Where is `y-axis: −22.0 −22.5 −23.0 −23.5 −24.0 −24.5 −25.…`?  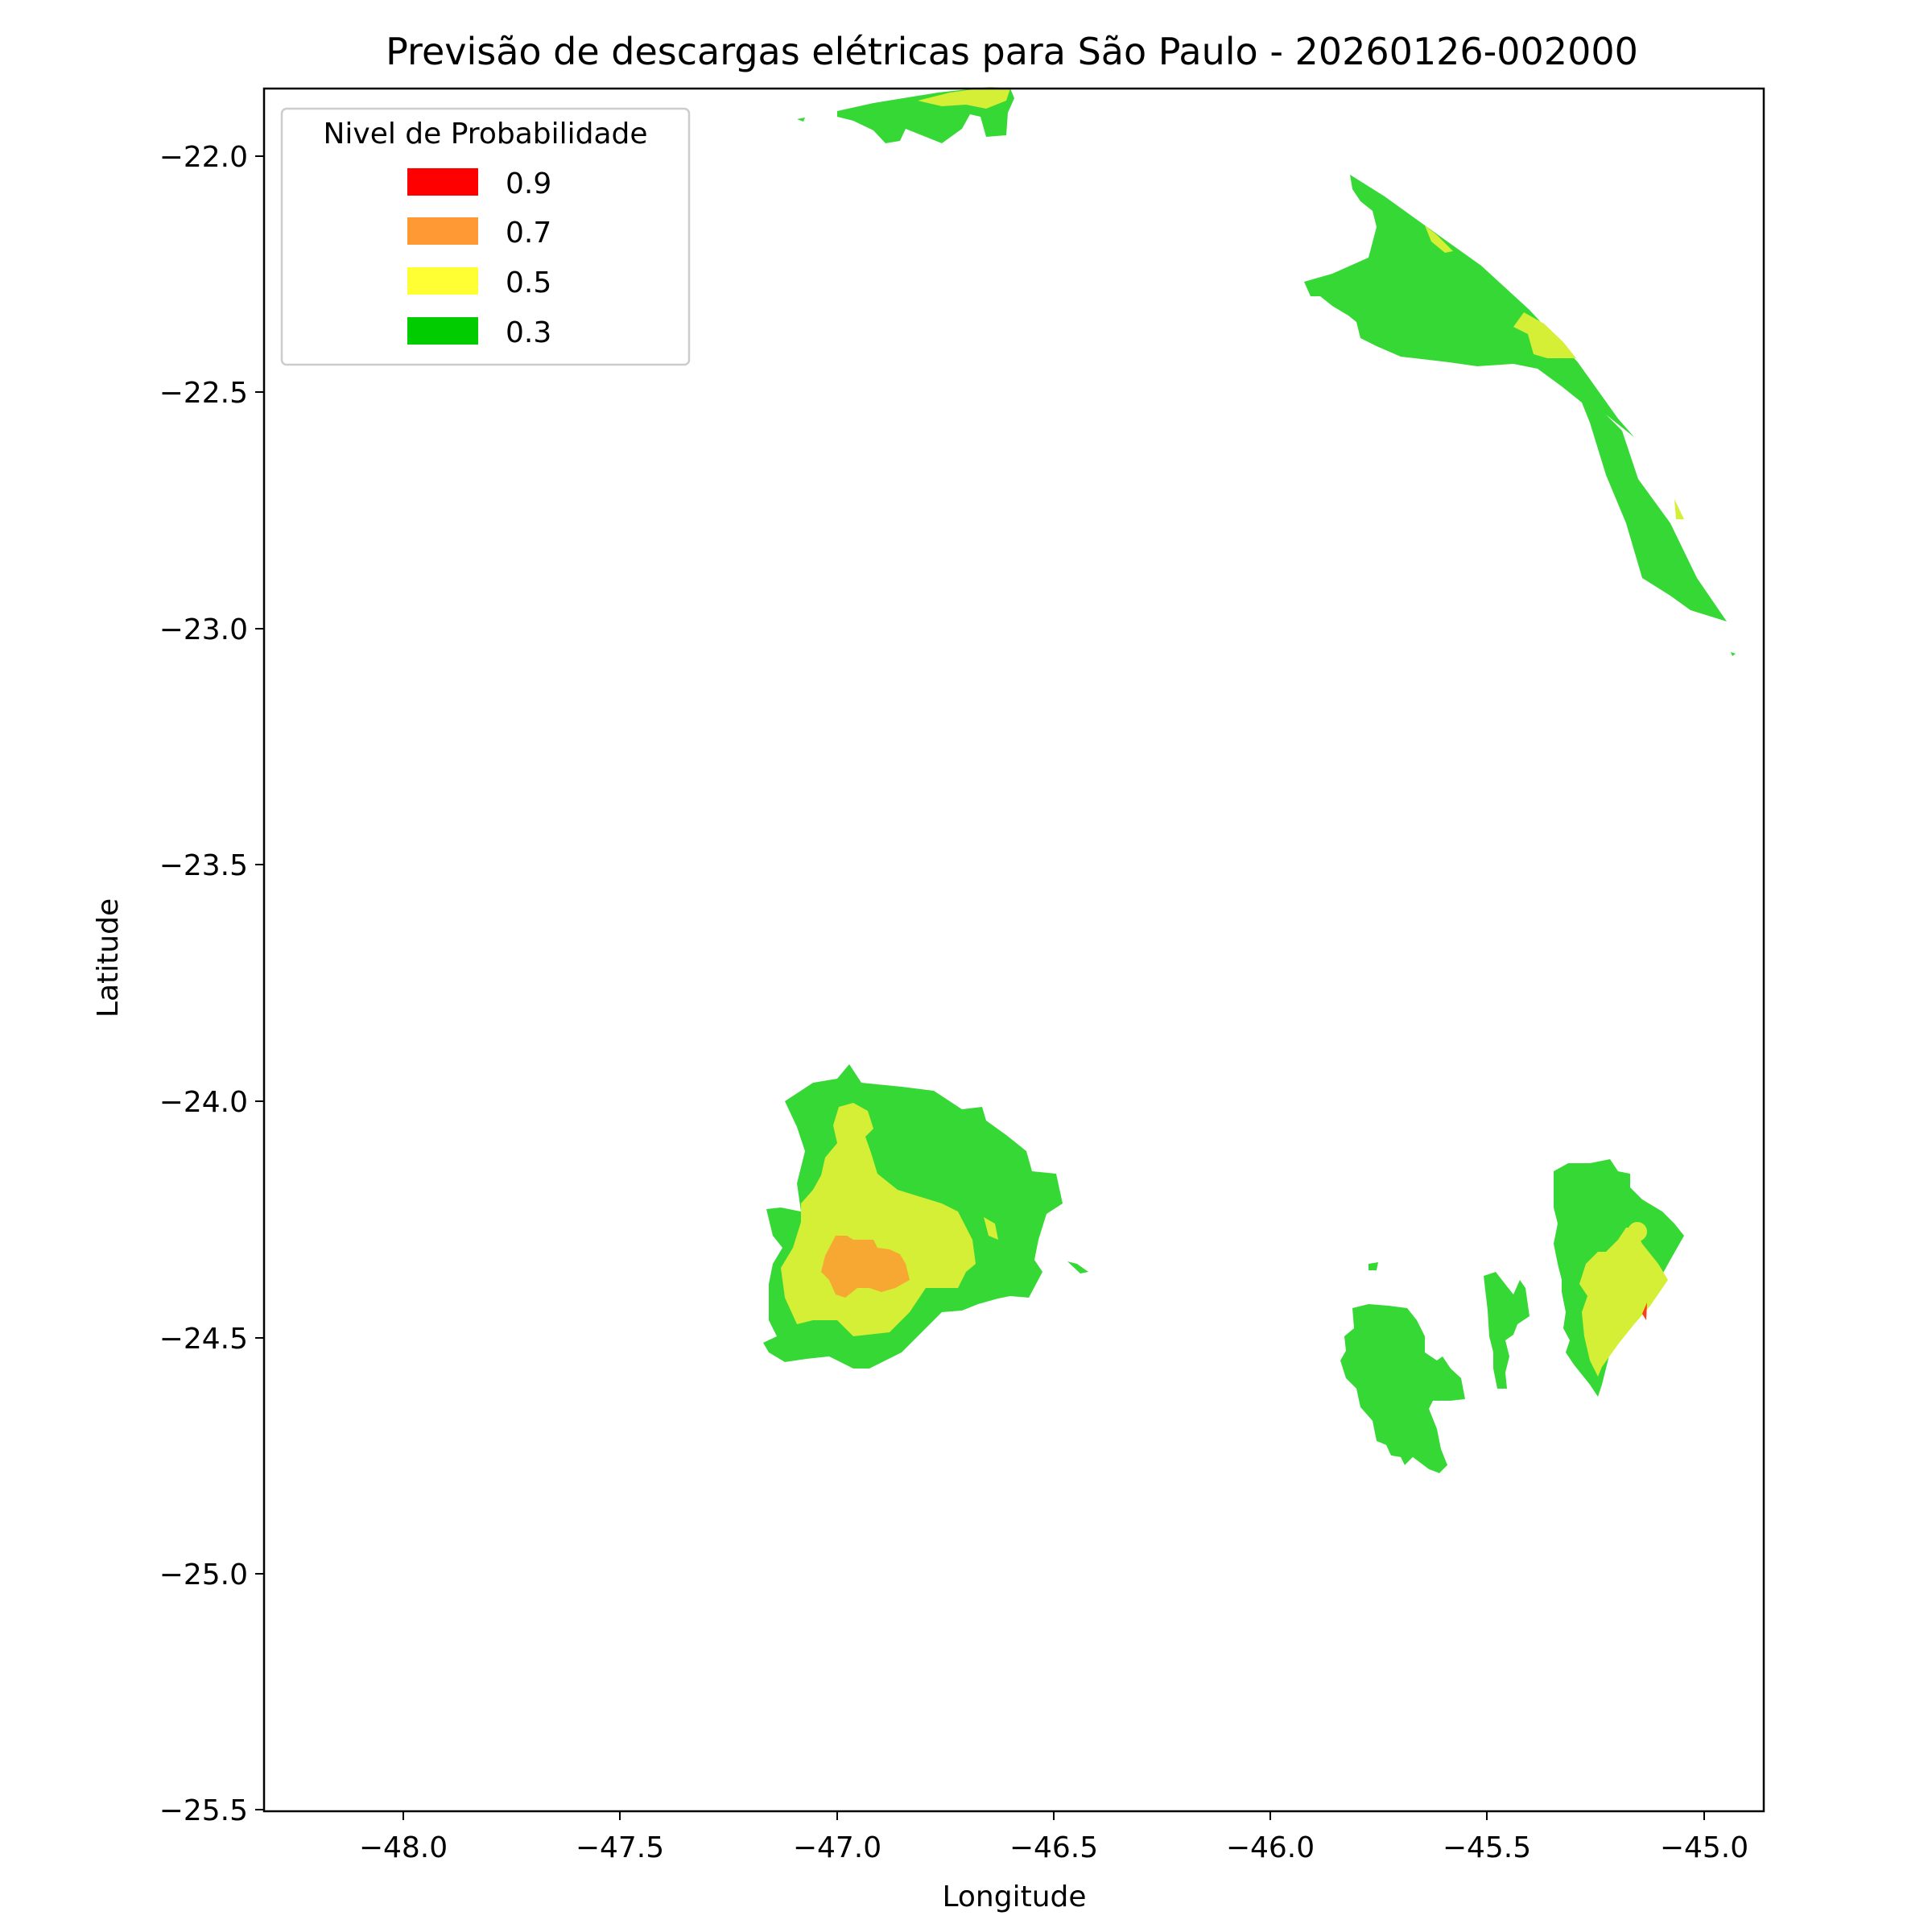 y-axis: −22.0 −22.5 −23.0 −23.5 −24.0 −24.5 −25.… is located at coordinates (178, 984).